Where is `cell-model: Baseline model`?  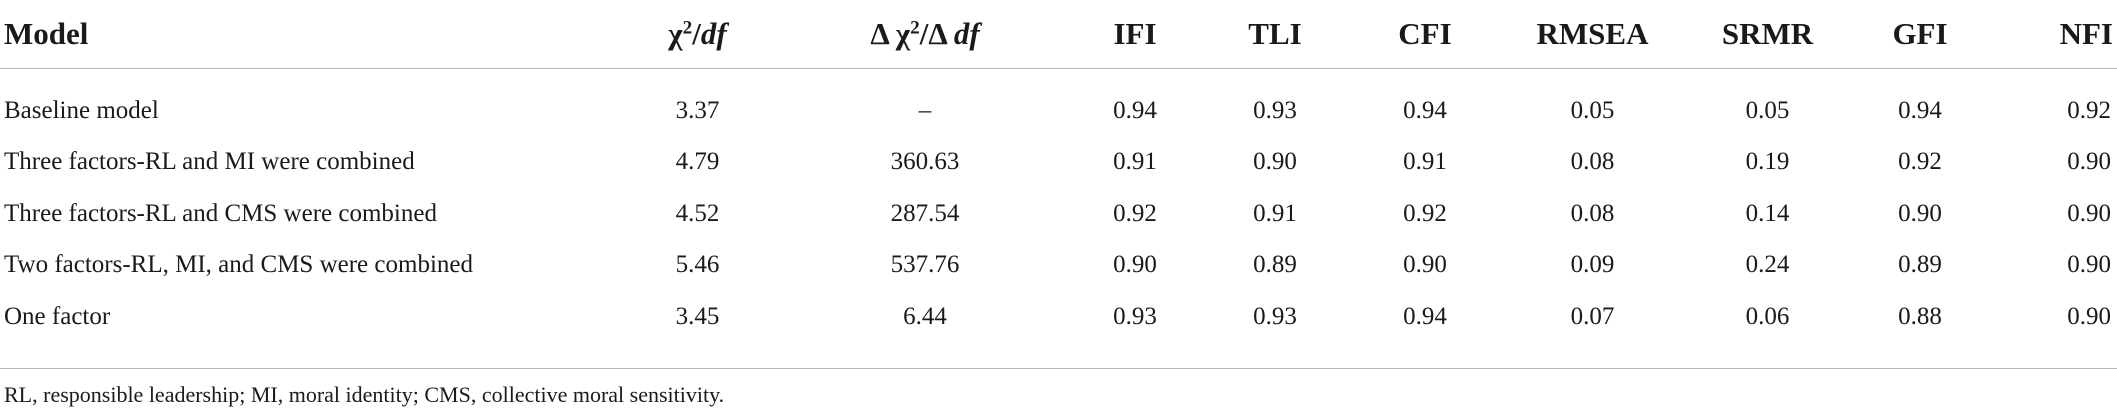 cell-model: Baseline model is located at coordinates (81, 110).